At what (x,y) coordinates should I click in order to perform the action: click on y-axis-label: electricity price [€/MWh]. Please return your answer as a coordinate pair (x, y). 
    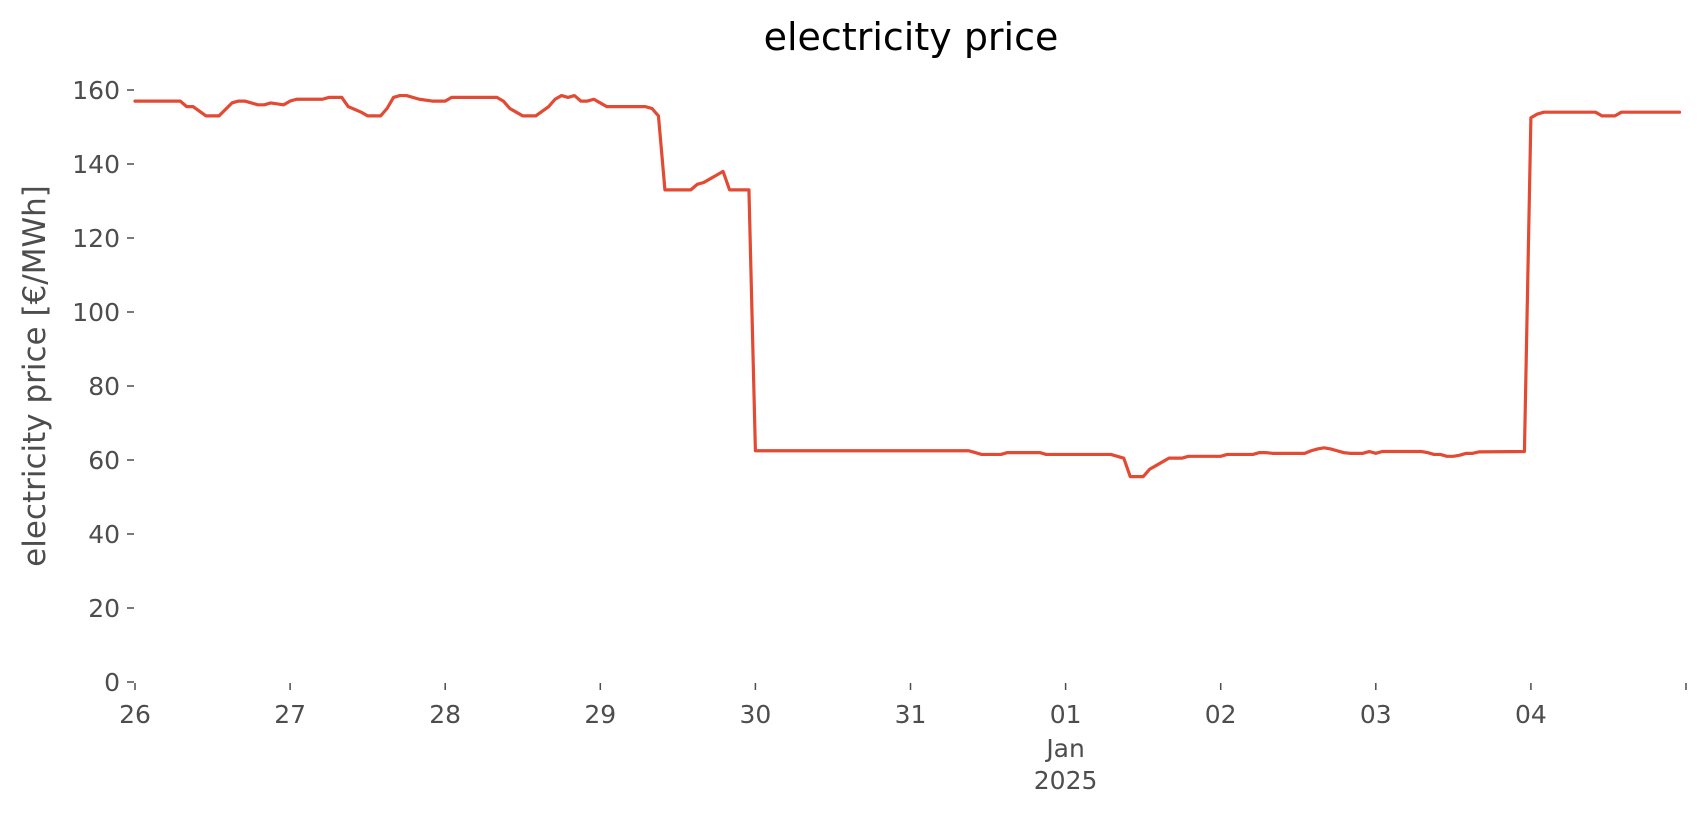
    Looking at the image, I should click on (35, 376).